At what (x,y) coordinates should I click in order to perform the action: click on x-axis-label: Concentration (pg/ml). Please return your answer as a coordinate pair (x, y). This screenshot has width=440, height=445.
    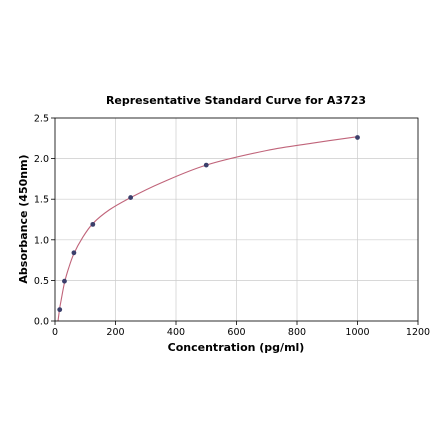
    Looking at the image, I should click on (236, 347).